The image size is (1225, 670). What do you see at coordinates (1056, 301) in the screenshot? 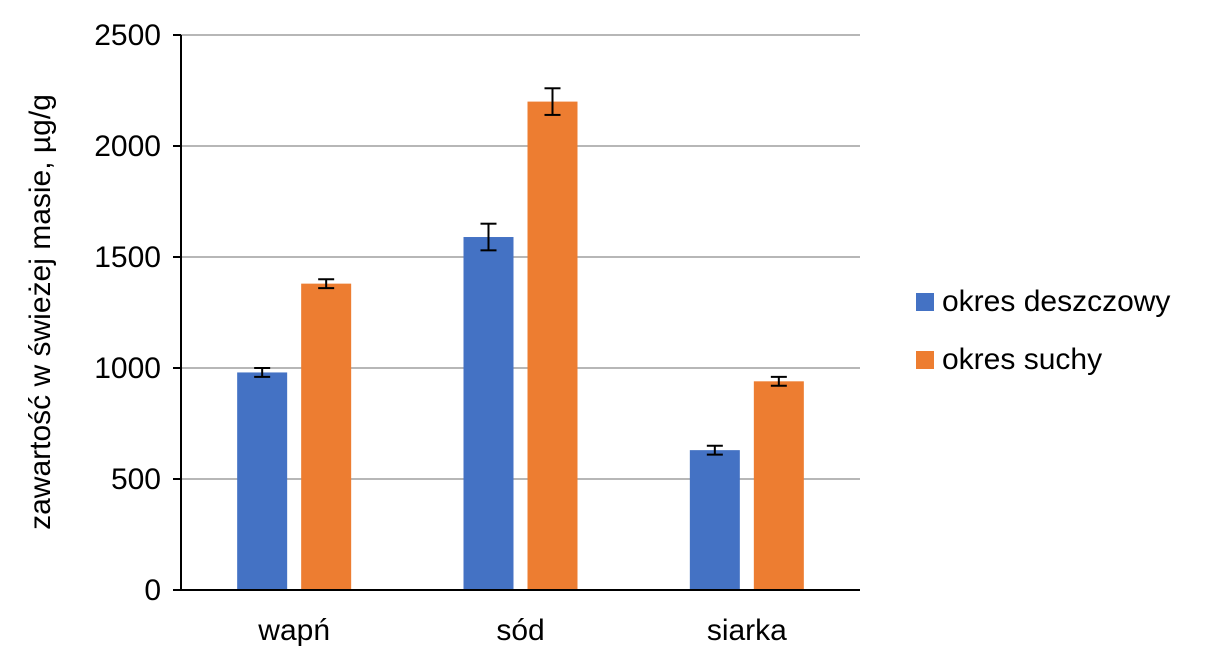
I see `legend-label: okres deszczowy` at bounding box center [1056, 301].